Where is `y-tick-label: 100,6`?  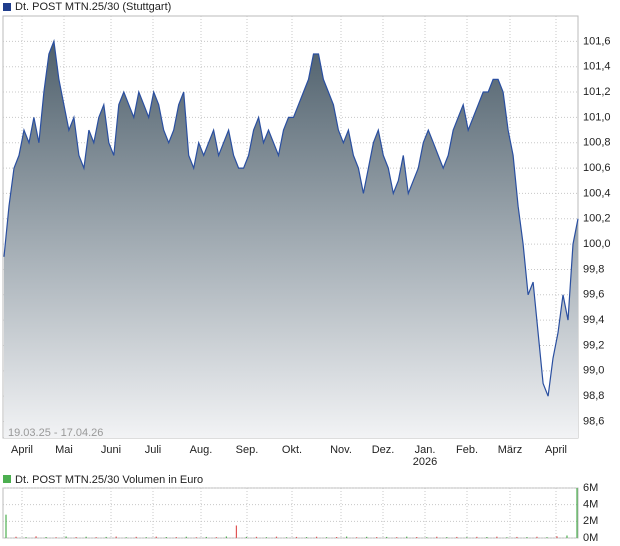 y-tick-label: 100,6 is located at coordinates (597, 168).